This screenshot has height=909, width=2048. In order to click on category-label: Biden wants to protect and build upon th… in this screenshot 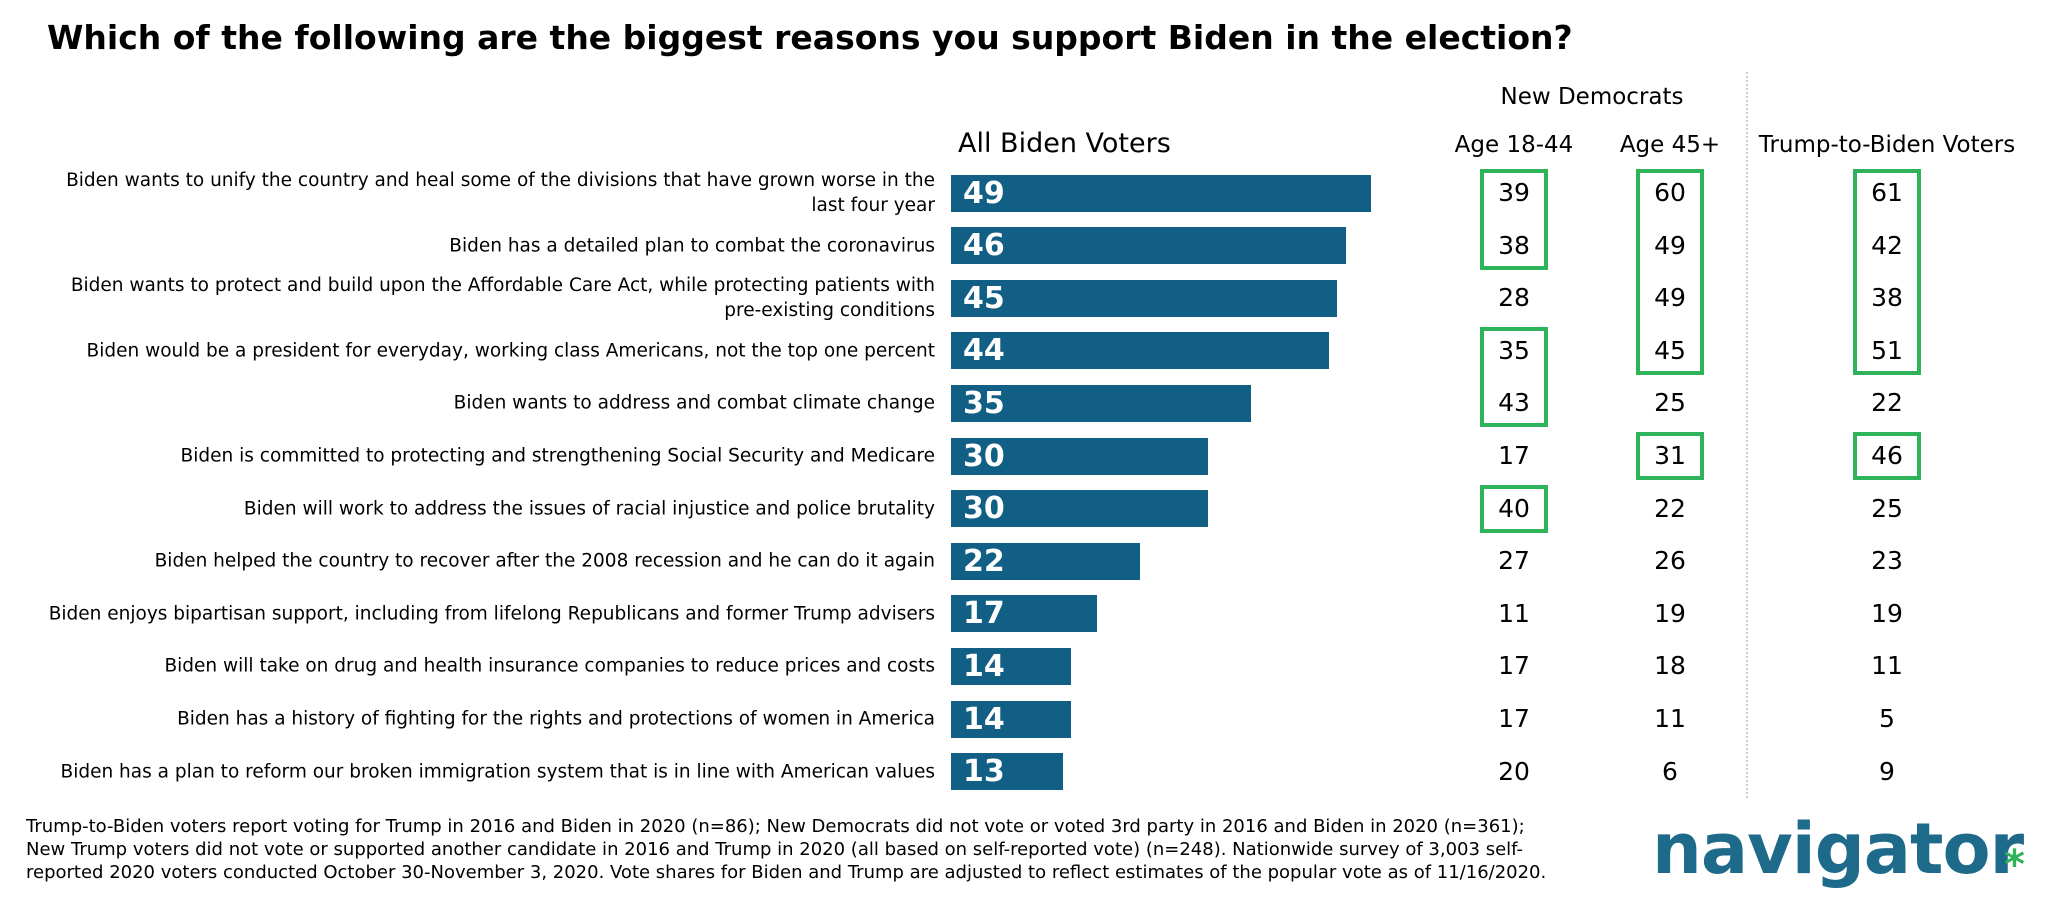, I will do `click(502, 298)`.